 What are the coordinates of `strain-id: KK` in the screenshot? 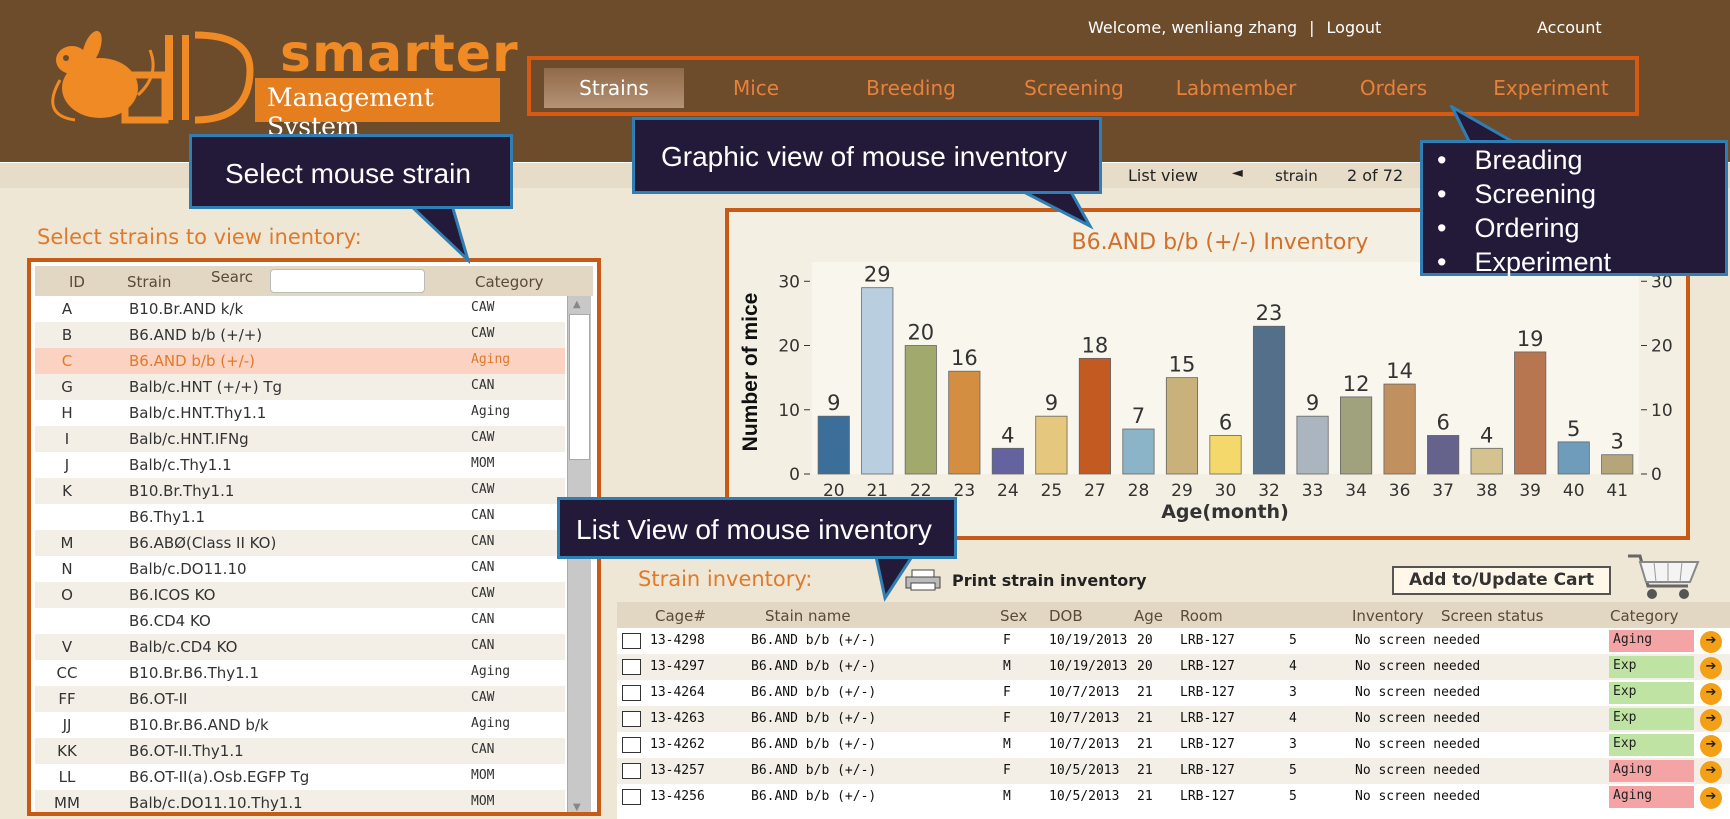 It's located at (67, 751).